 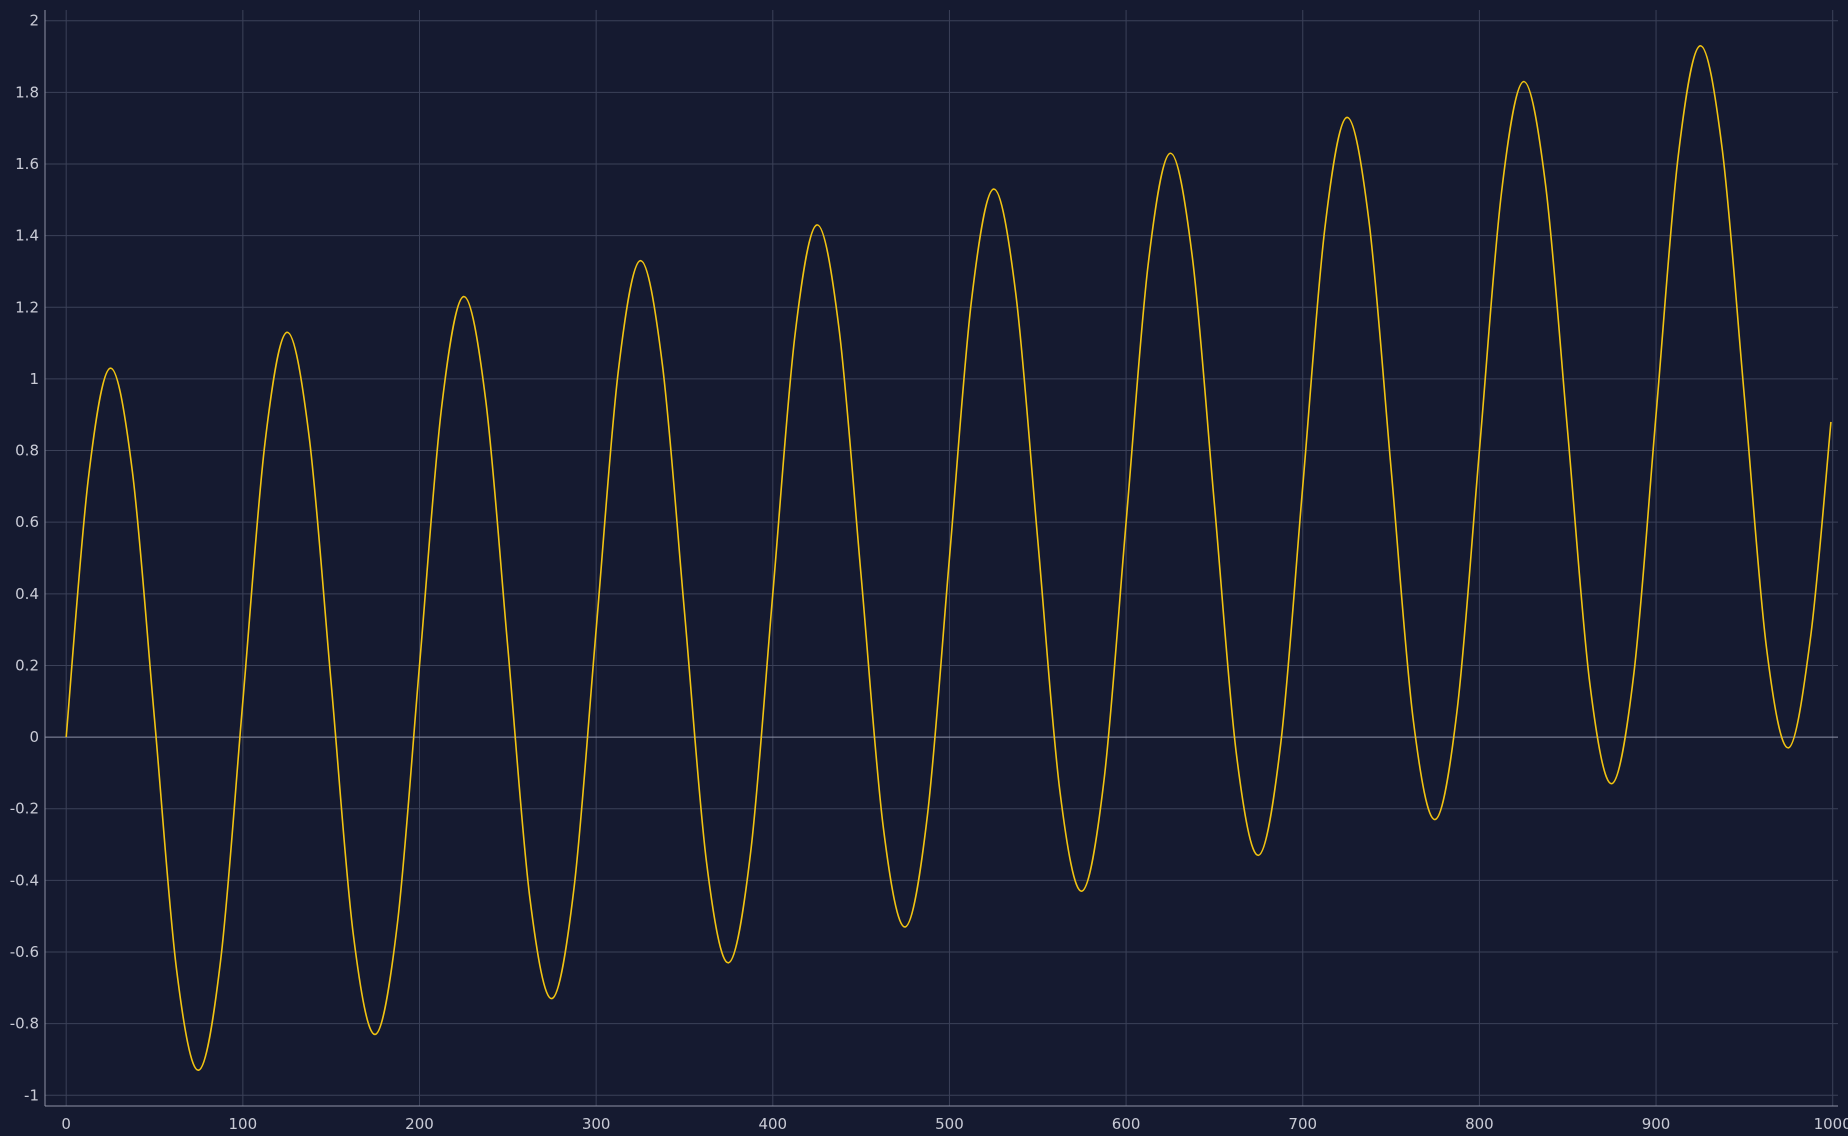 What do you see at coordinates (1126, 1124) in the screenshot?
I see `x-tick-label: 600` at bounding box center [1126, 1124].